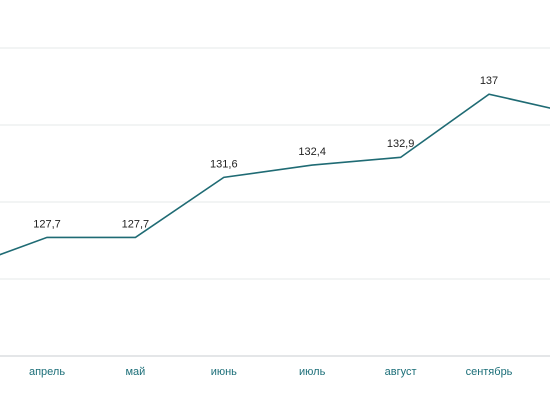 The width and height of the screenshot is (550, 410). What do you see at coordinates (489, 81) in the screenshot?
I see `data-label: 137` at bounding box center [489, 81].